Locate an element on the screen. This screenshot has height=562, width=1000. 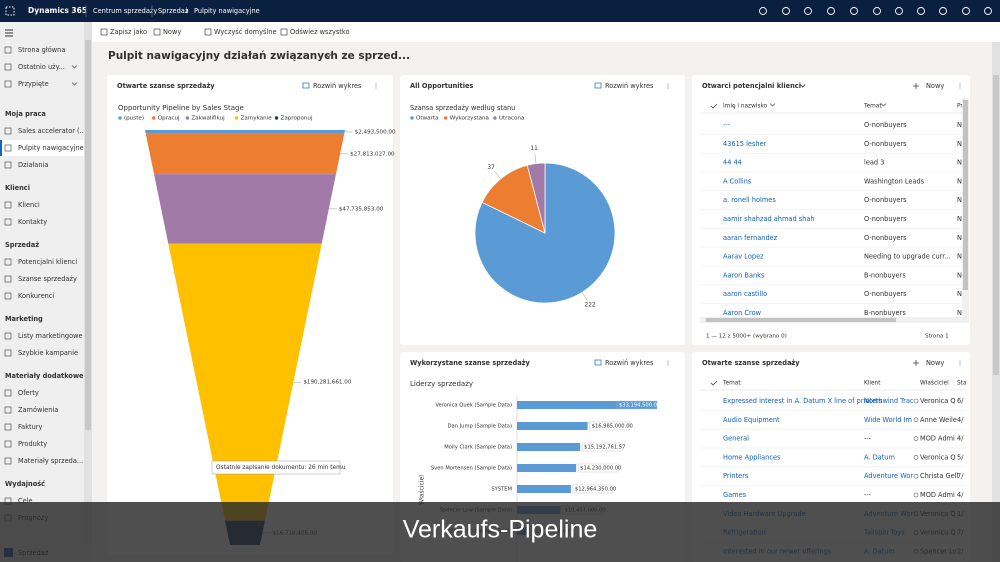
status-dot is located at coordinates (916, 401).